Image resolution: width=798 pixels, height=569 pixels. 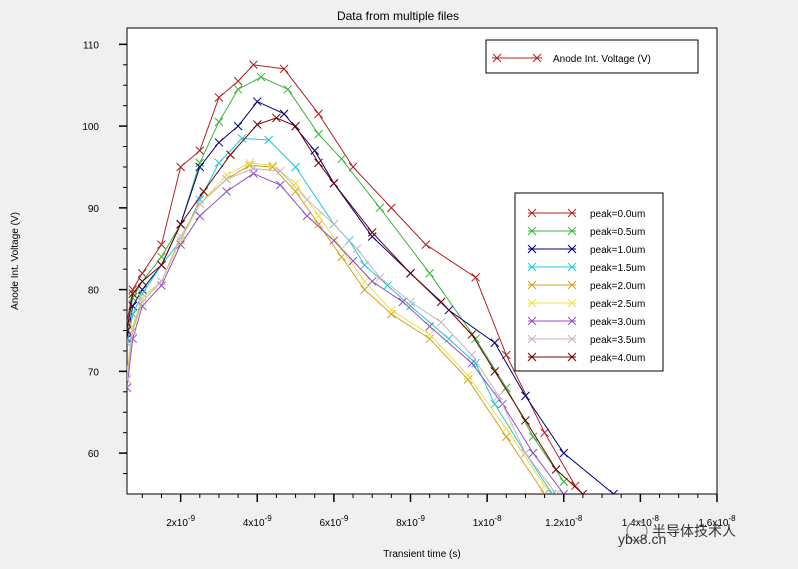 What do you see at coordinates (617, 214) in the screenshot?
I see `legend-label: peak=0.0um` at bounding box center [617, 214].